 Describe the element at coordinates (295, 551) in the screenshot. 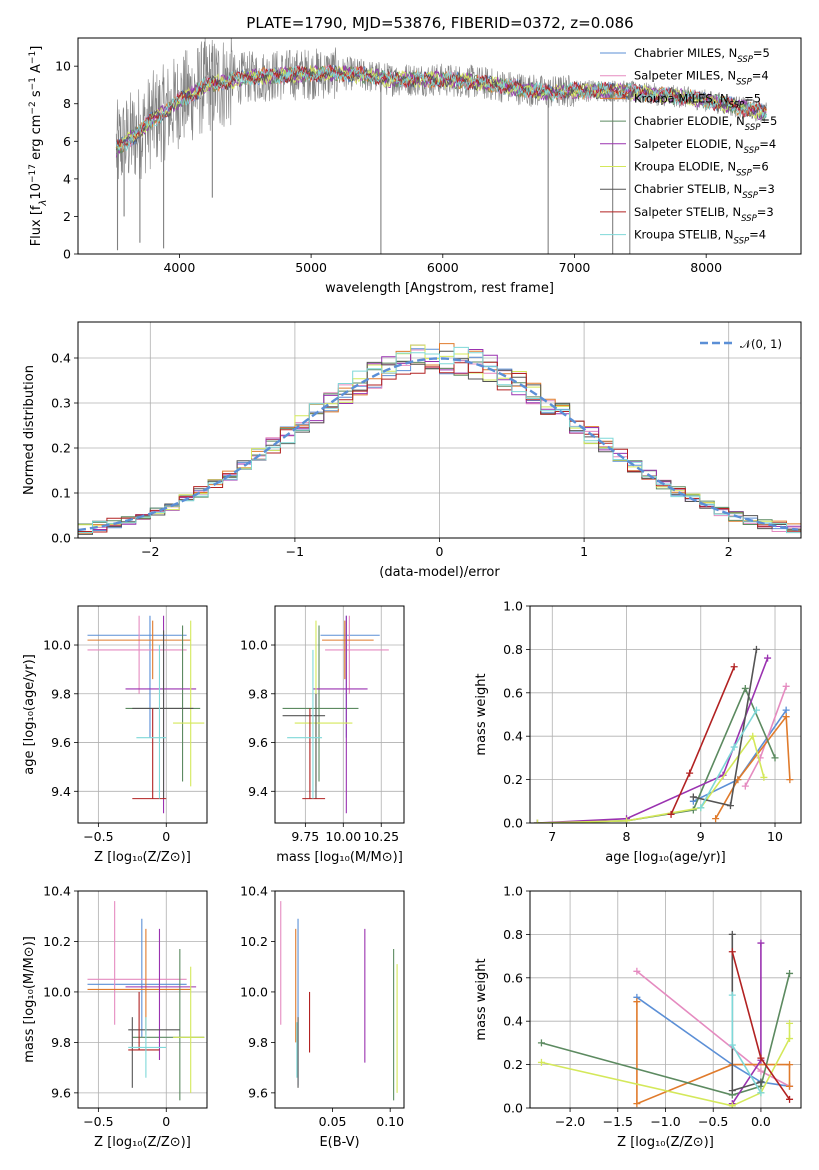

I see `x-tick-label: −1` at that location.